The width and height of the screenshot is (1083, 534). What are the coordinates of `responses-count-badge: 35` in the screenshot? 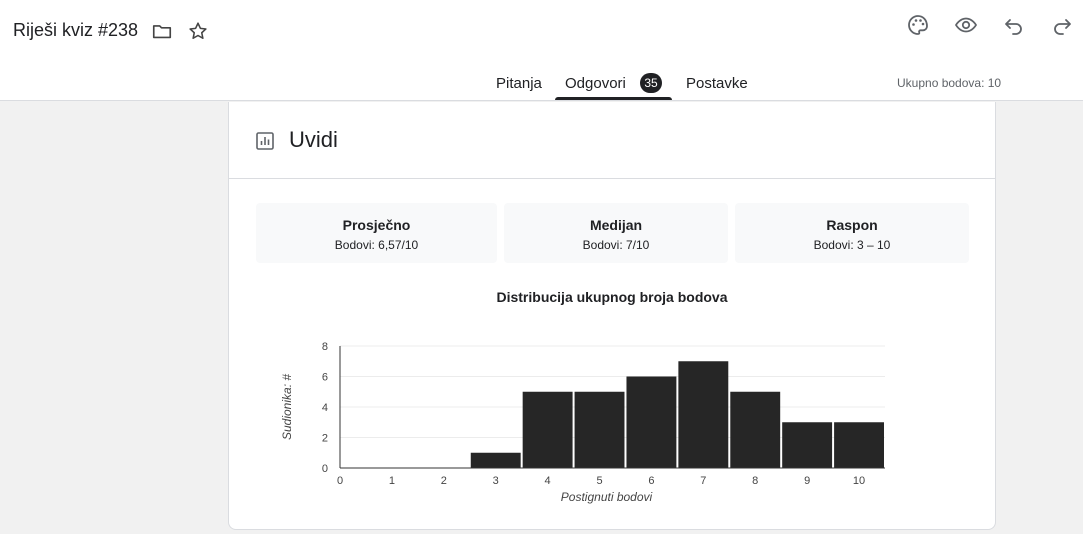 It's located at (651, 83).